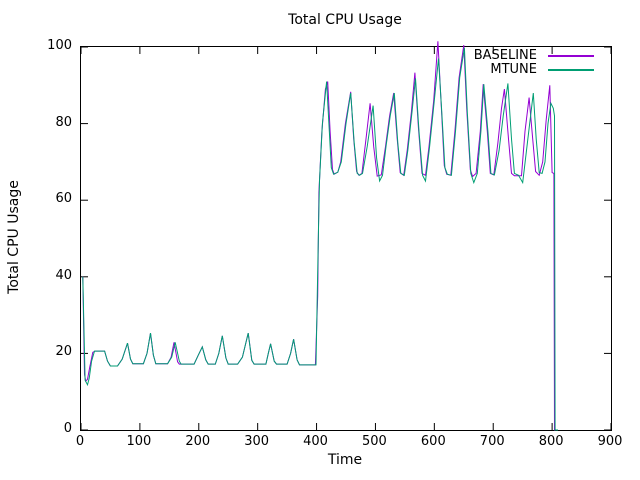  Describe the element at coordinates (198, 441) in the screenshot. I see `x-tick-label: 200` at that location.